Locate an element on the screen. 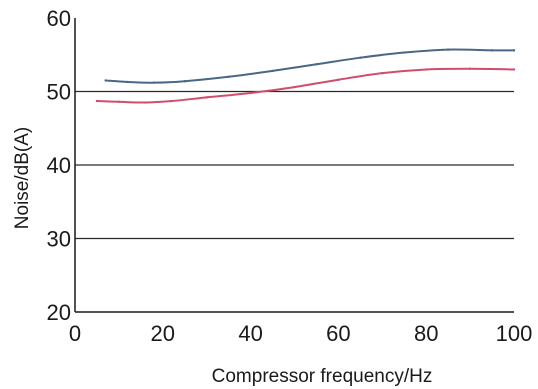  y-axis-title: Noise/dB(A) is located at coordinates (22, 178).